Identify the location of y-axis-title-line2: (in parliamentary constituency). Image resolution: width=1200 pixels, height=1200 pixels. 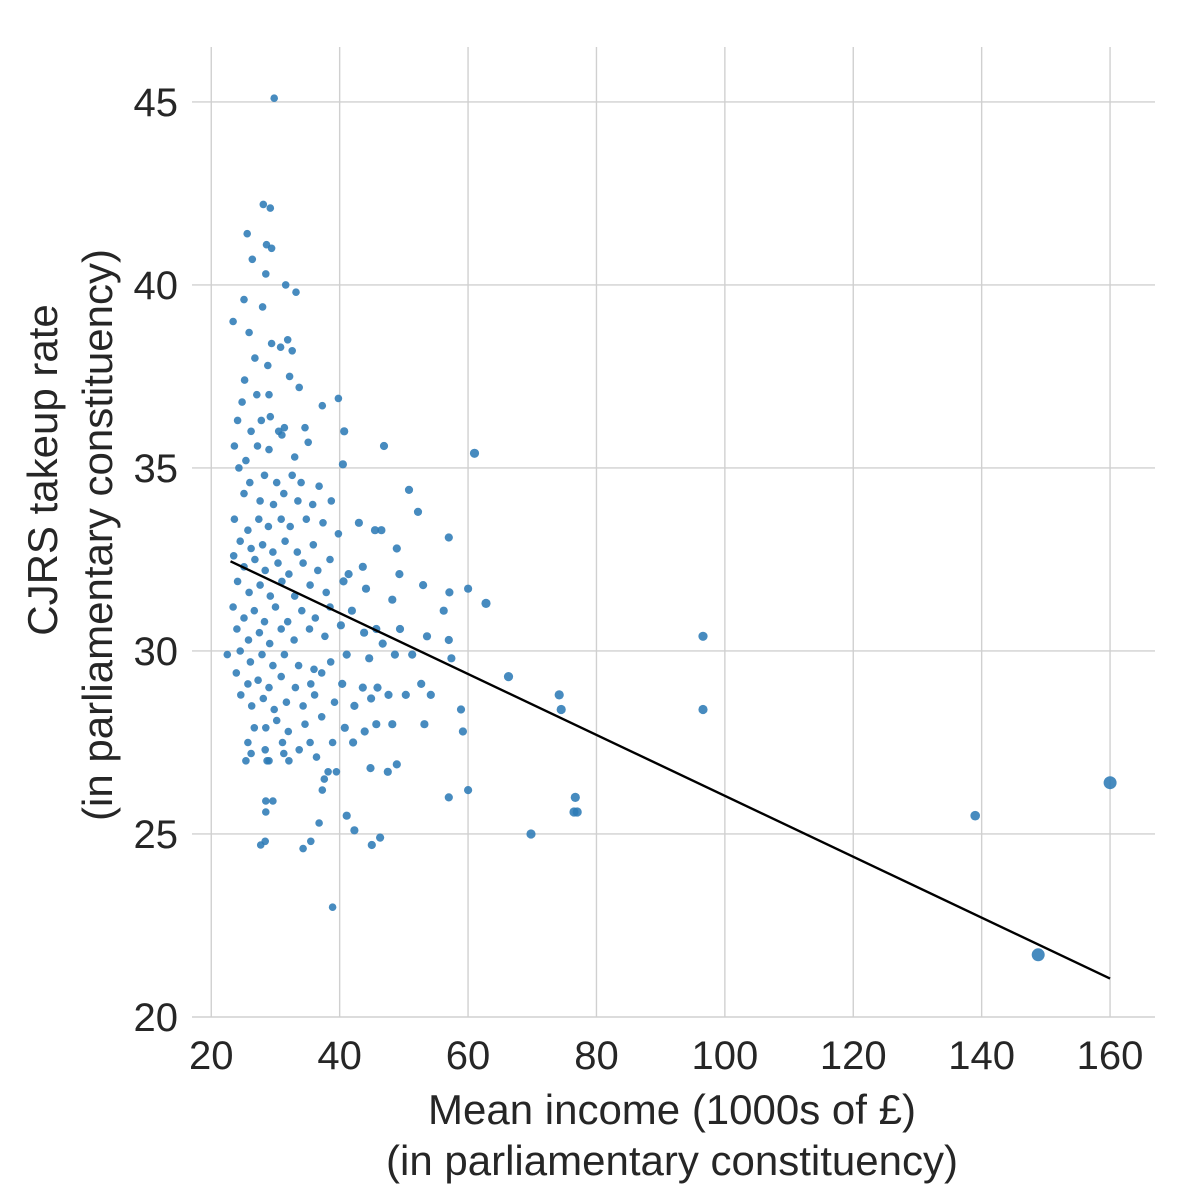
(97, 535).